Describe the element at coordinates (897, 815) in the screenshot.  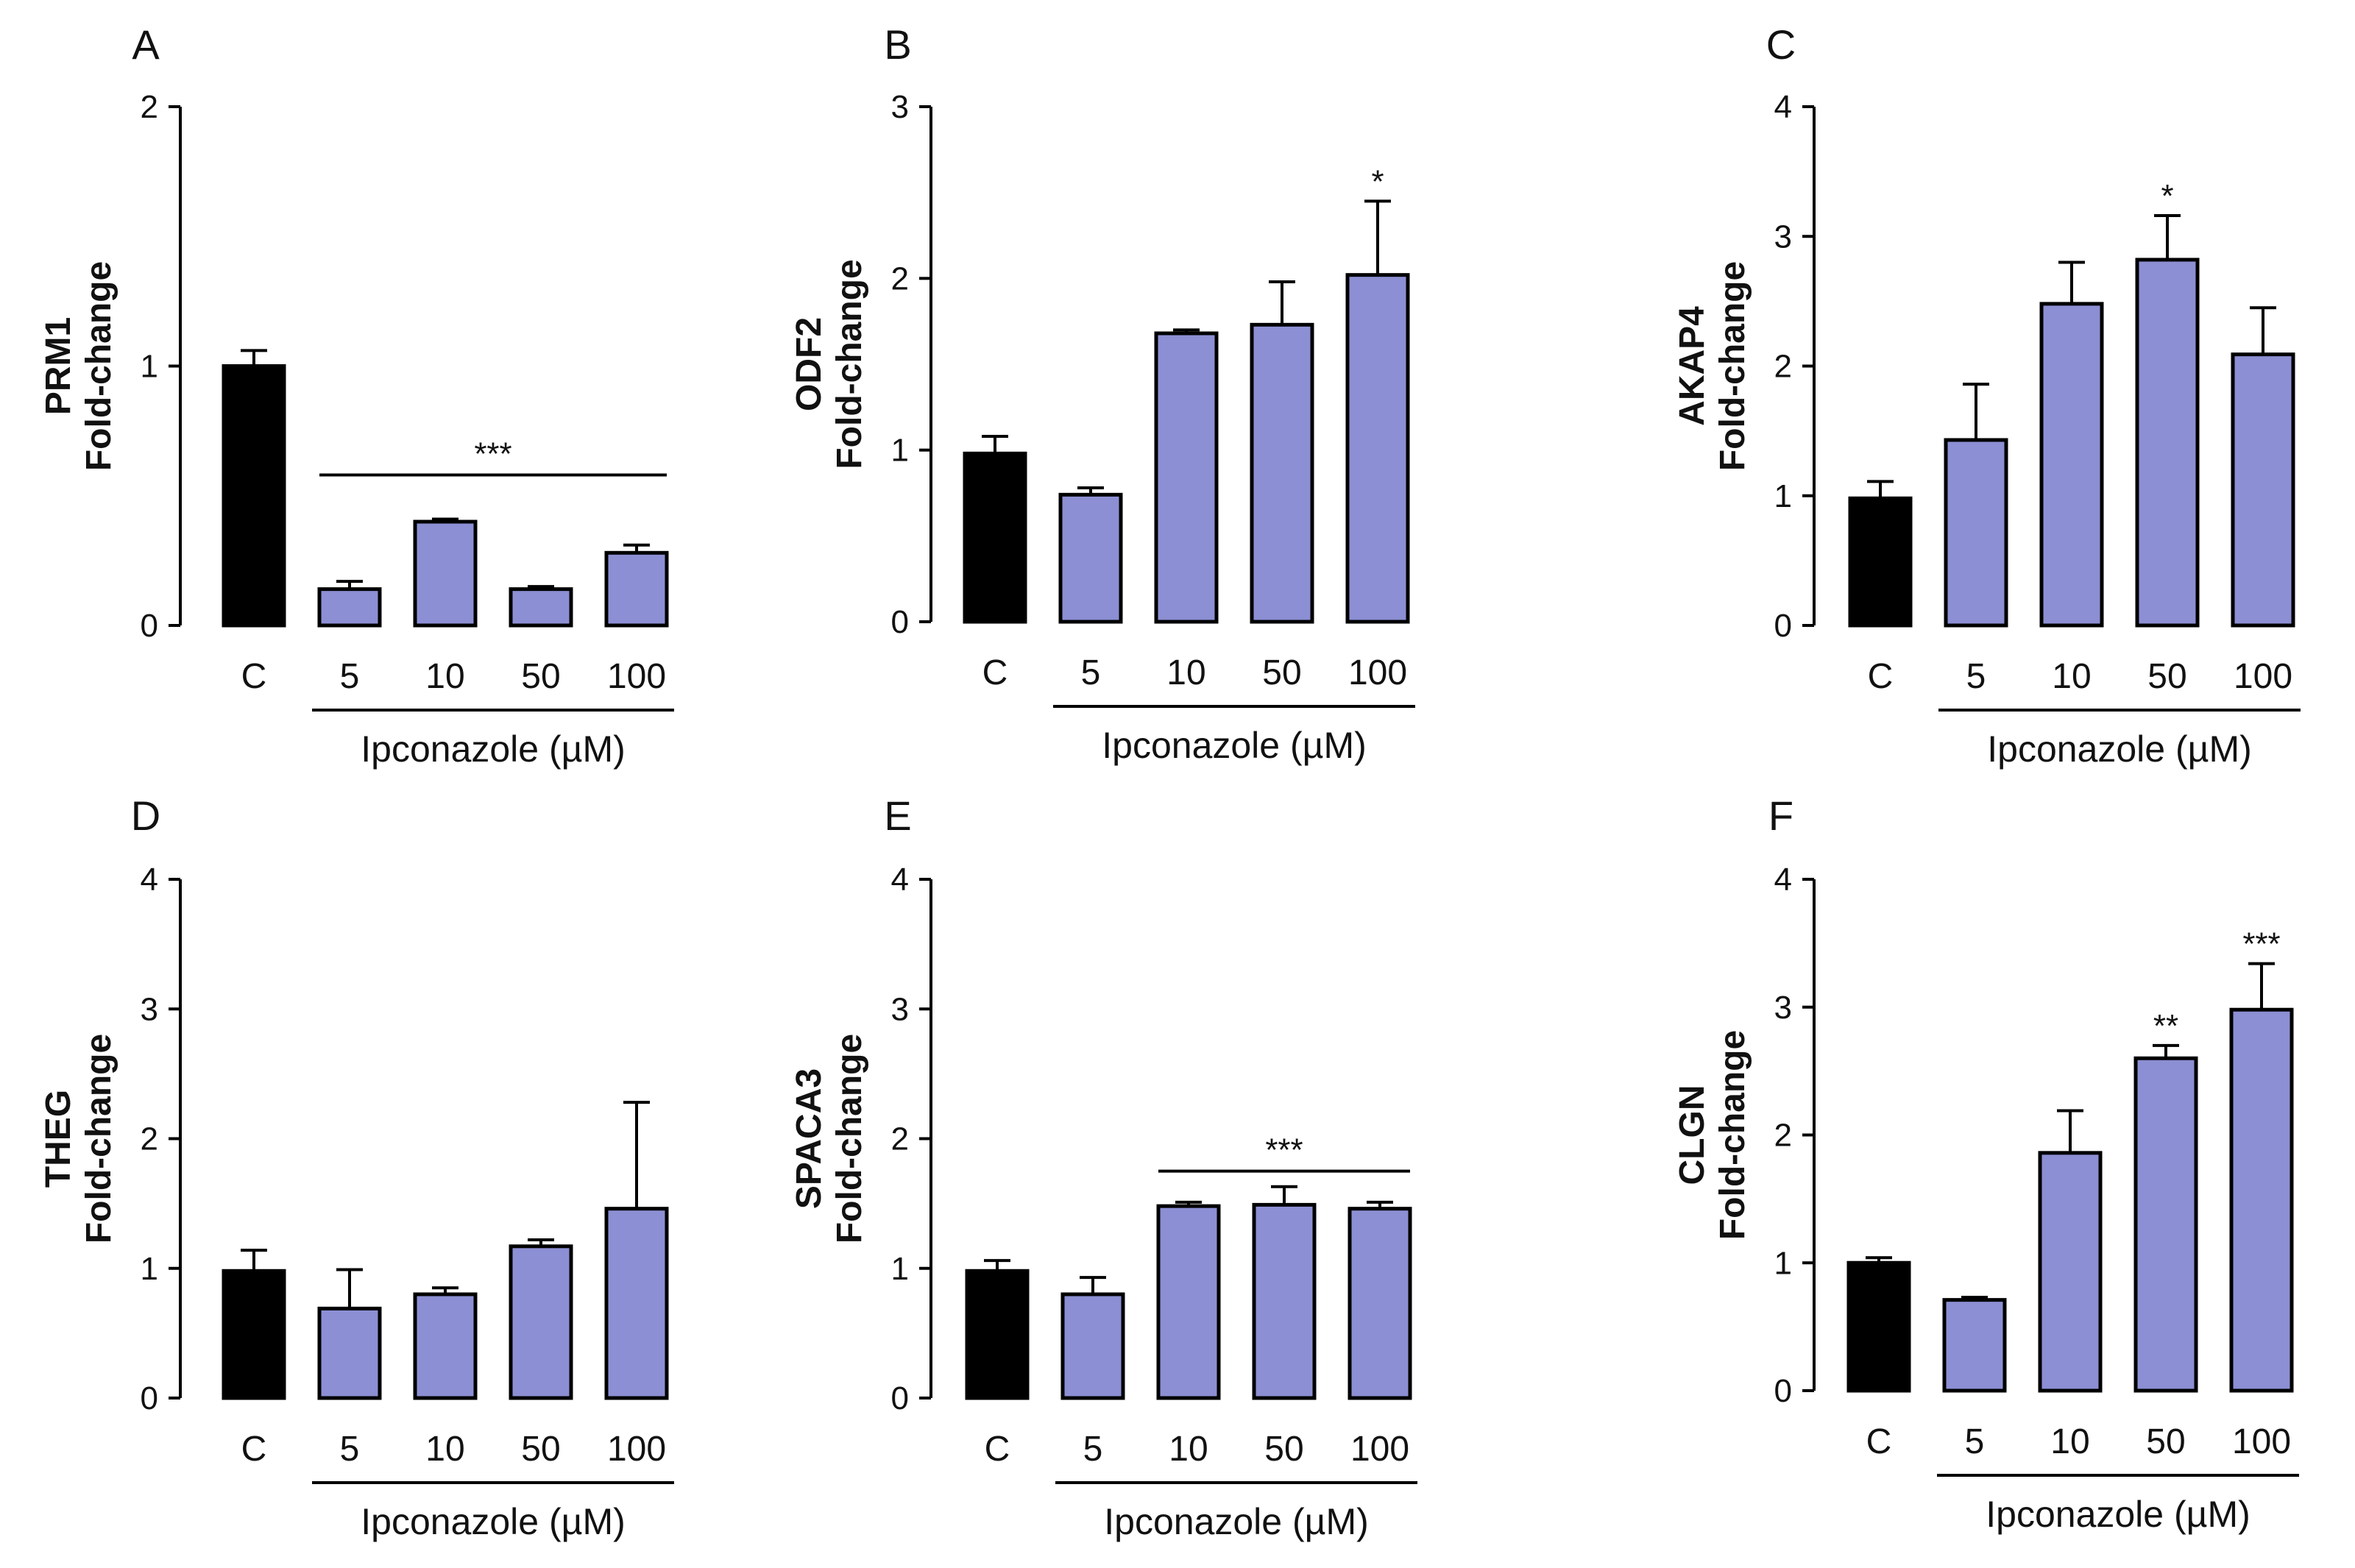
I see `panel-letter: E` at that location.